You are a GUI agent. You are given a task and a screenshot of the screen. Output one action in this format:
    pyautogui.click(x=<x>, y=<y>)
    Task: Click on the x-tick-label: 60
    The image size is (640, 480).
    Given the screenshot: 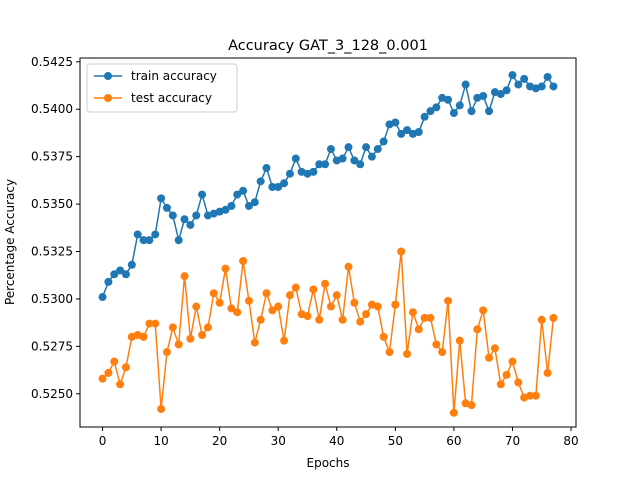 What is the action you would take?
    pyautogui.click(x=453, y=441)
    